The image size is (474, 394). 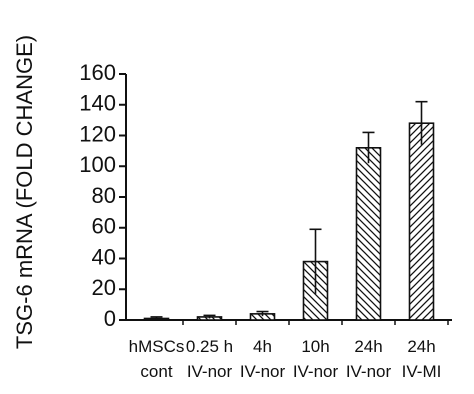 What do you see at coordinates (209, 346) in the screenshot?
I see `x-category-label-line1: 0.25 h` at bounding box center [209, 346].